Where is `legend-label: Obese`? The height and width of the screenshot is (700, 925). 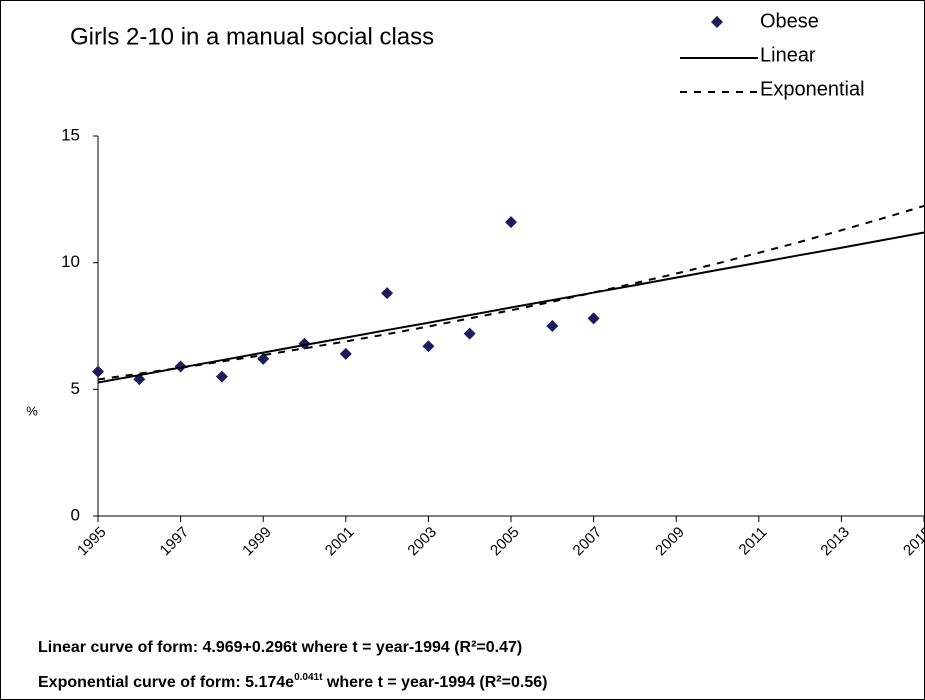
legend-label: Obese is located at coordinates (789, 21).